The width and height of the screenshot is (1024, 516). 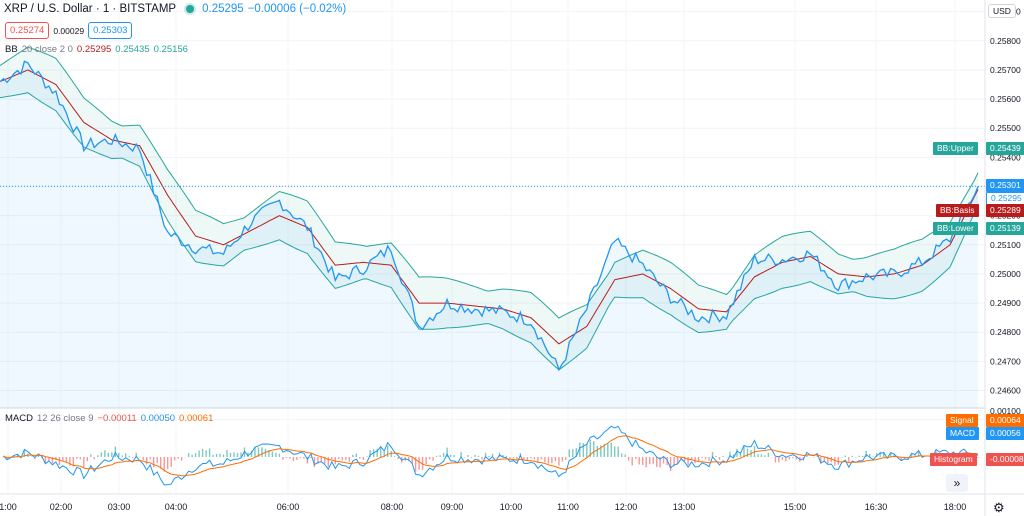 I want to click on price-tick-label: 0.25400, so click(x=1005, y=157).